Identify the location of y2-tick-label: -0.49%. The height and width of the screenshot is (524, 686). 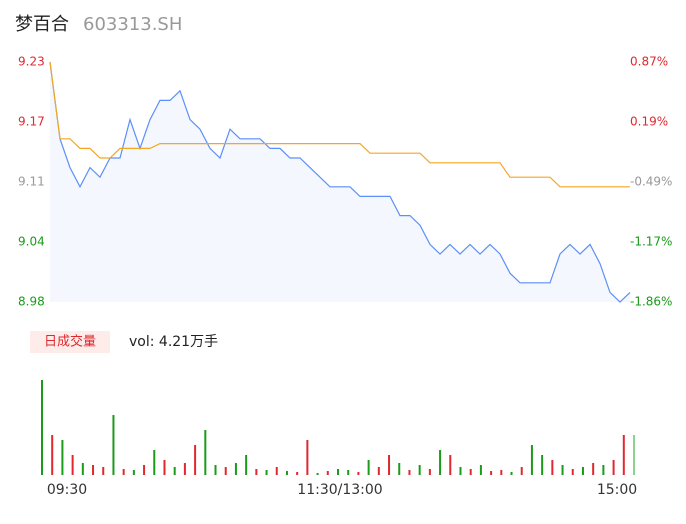
(651, 182).